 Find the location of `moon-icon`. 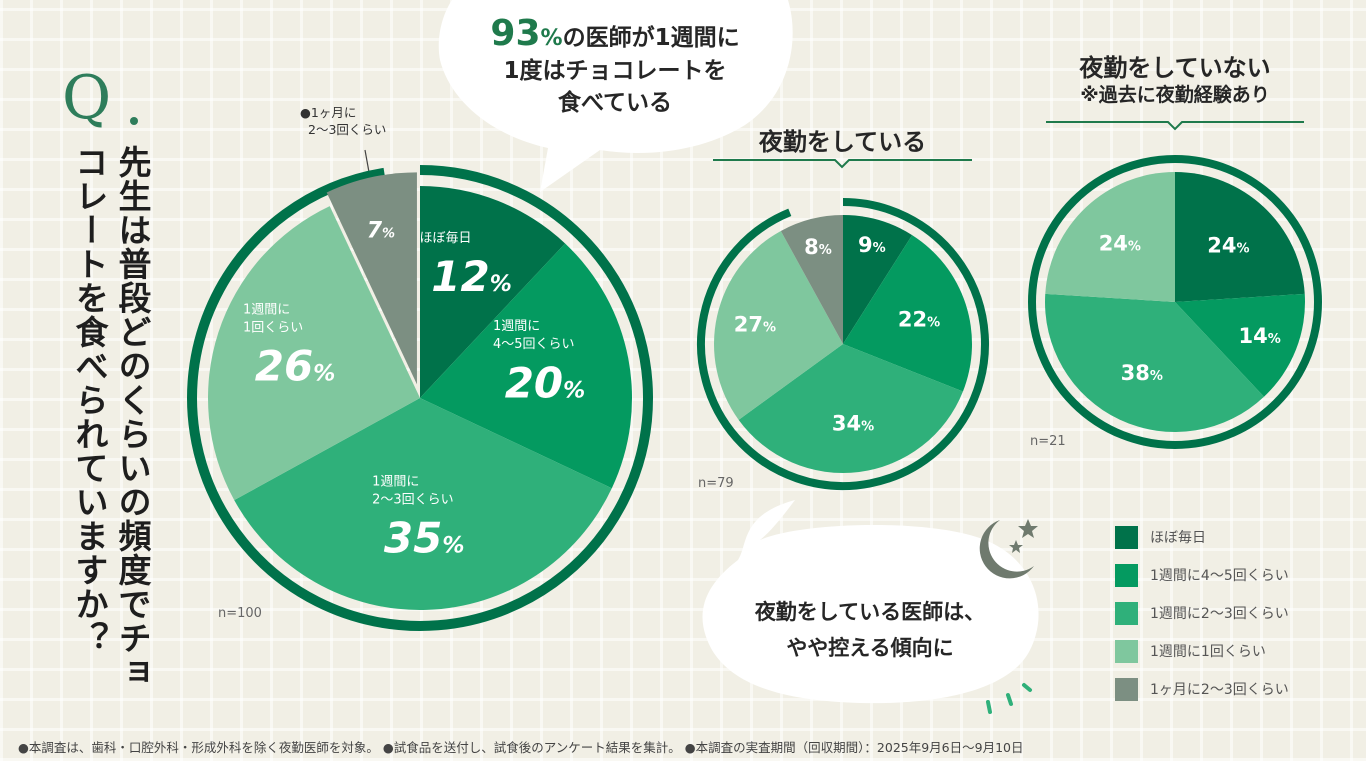

moon-icon is located at coordinates (1006, 549).